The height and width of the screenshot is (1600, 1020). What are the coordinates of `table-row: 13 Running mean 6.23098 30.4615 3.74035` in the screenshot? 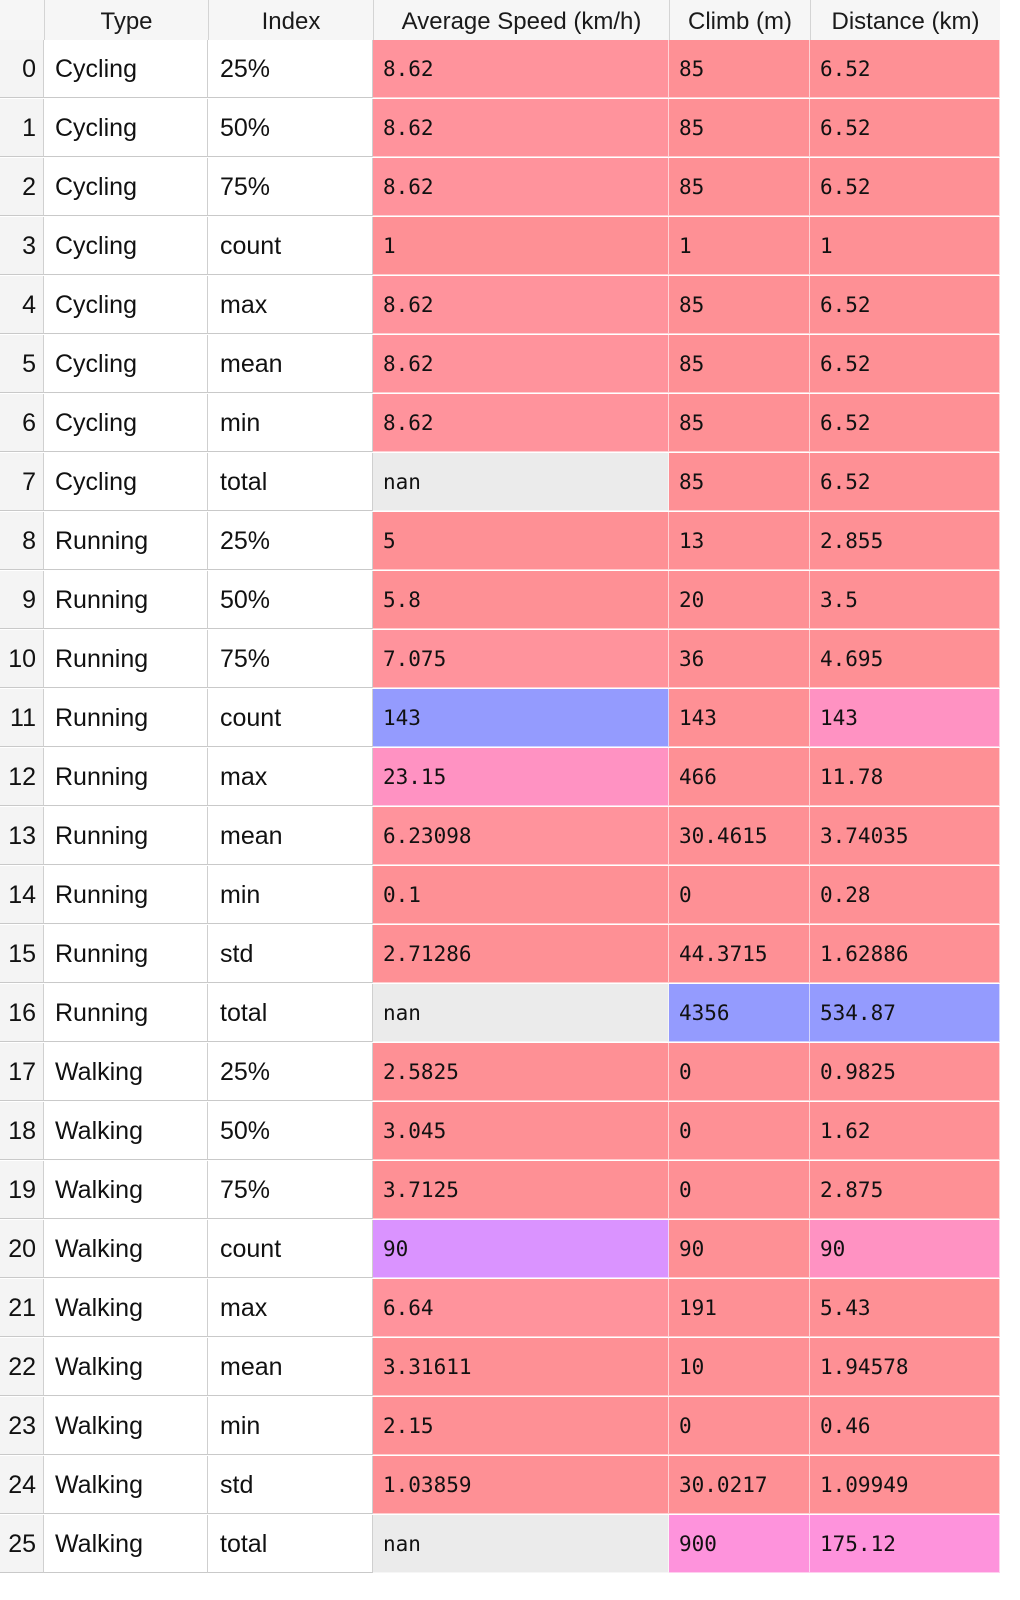 It's located at (500, 836).